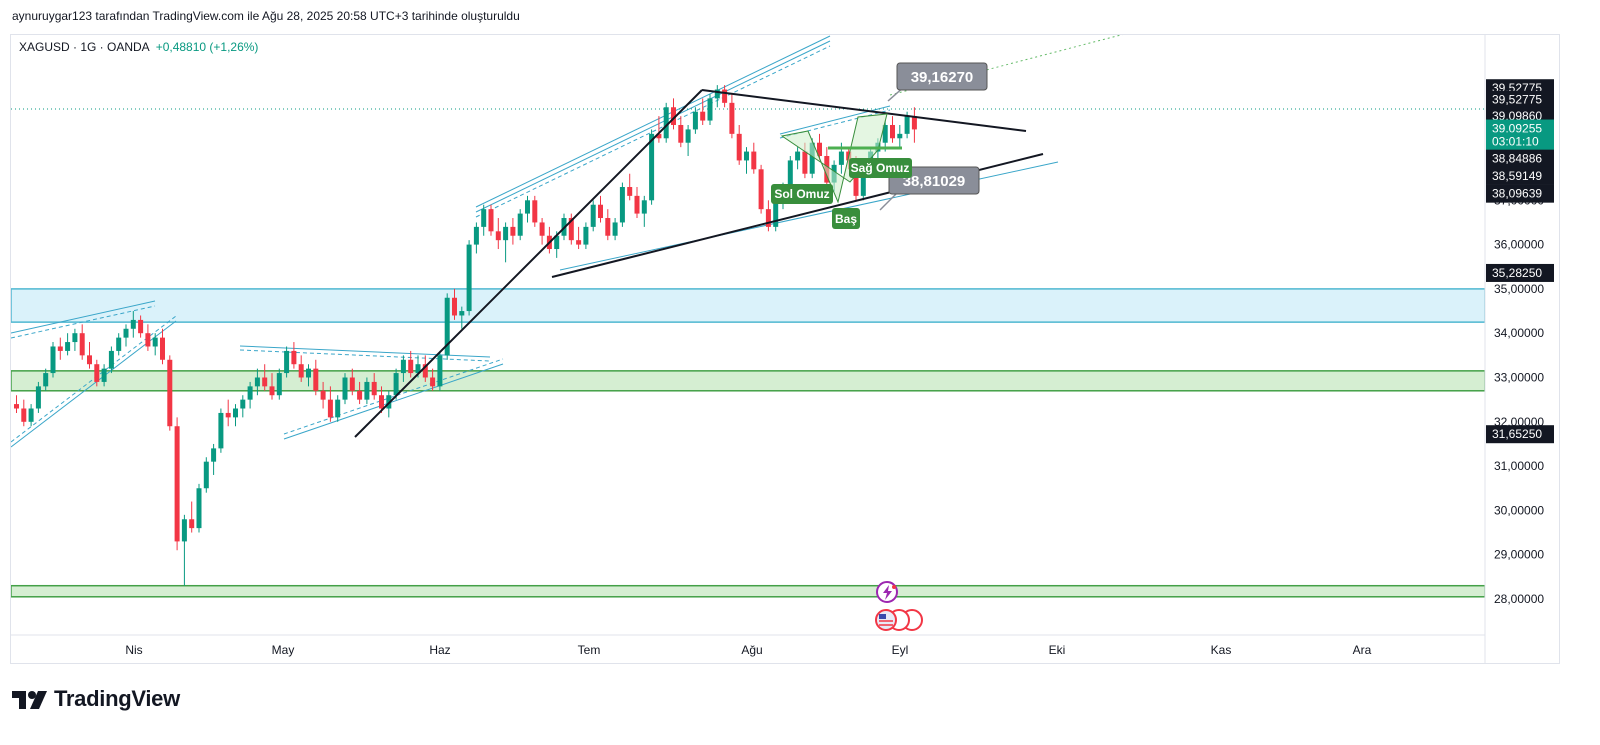  What do you see at coordinates (1519, 289) in the screenshot?
I see `price-tick-label: 35,00000` at bounding box center [1519, 289].